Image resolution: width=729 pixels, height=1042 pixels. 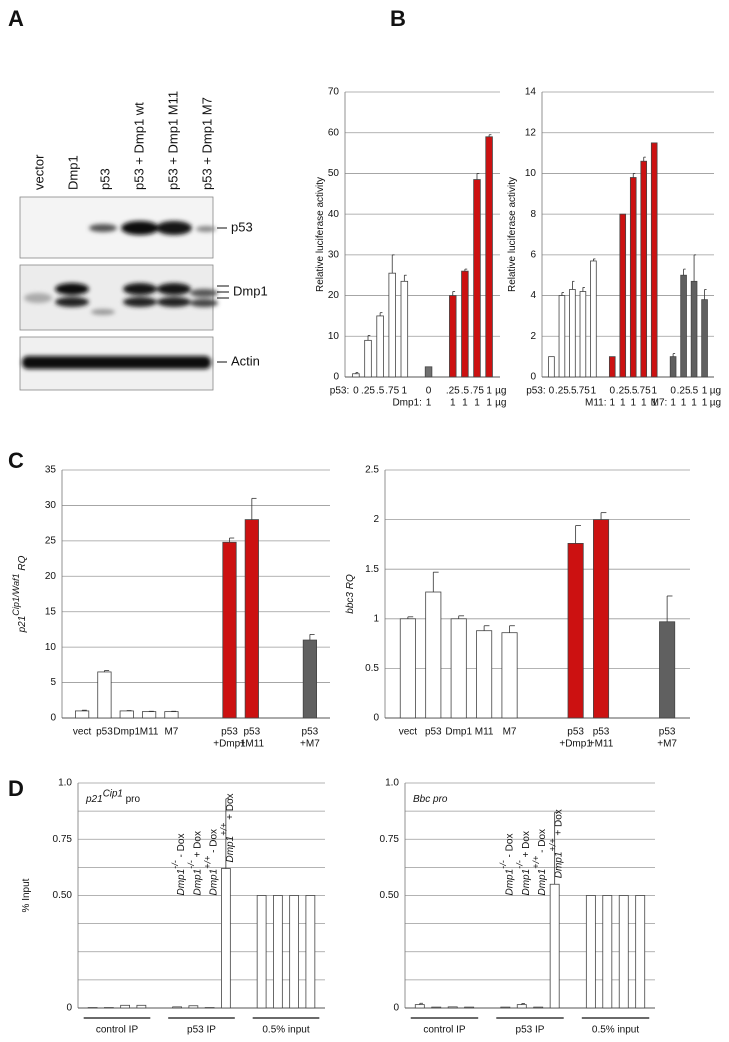 I want to click on blot-label: Actin, so click(x=245, y=360).